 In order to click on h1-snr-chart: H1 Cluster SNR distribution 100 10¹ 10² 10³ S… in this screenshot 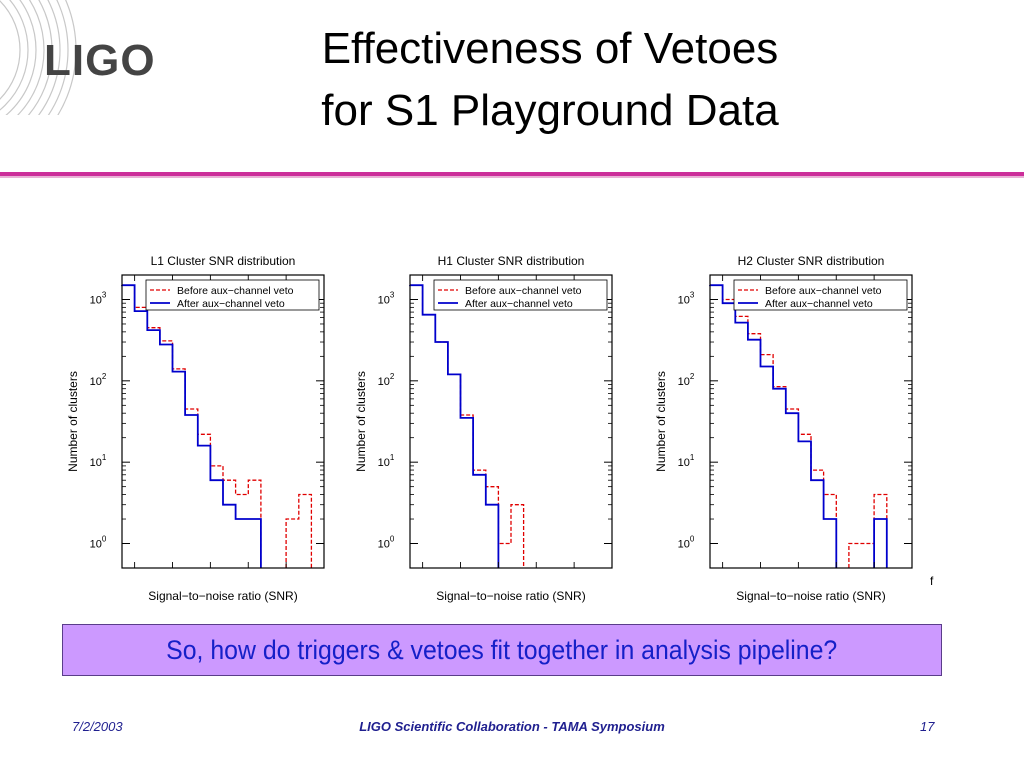, I will do `click(487, 428)`.